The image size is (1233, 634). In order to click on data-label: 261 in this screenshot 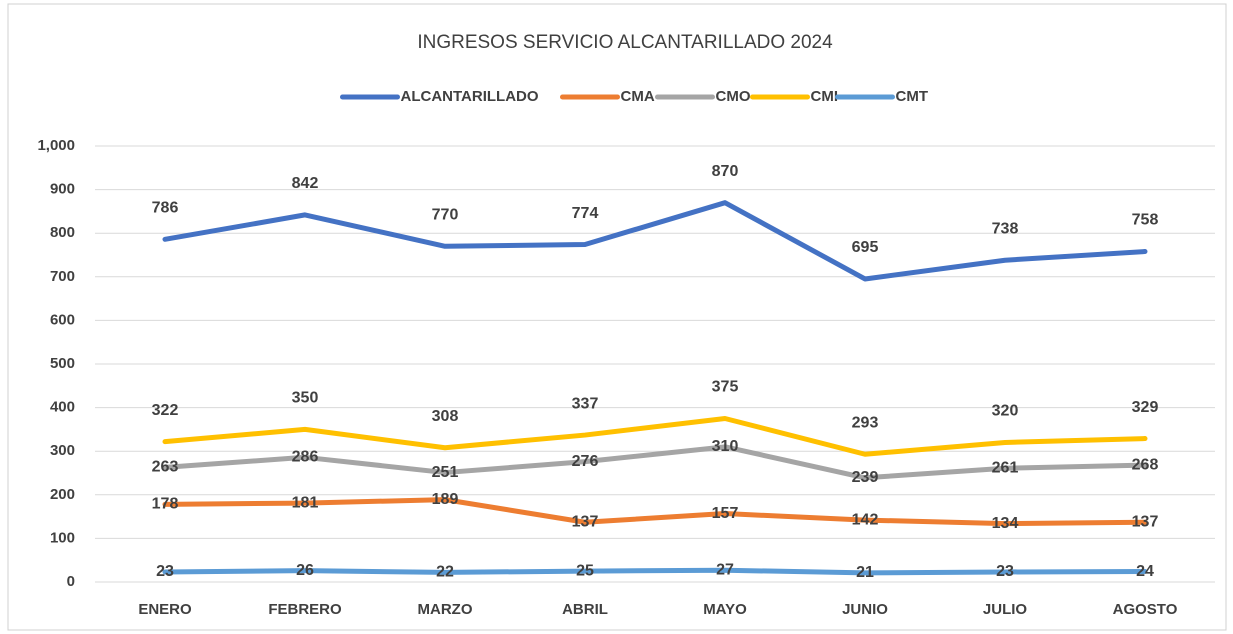, I will do `click(1005, 467)`.